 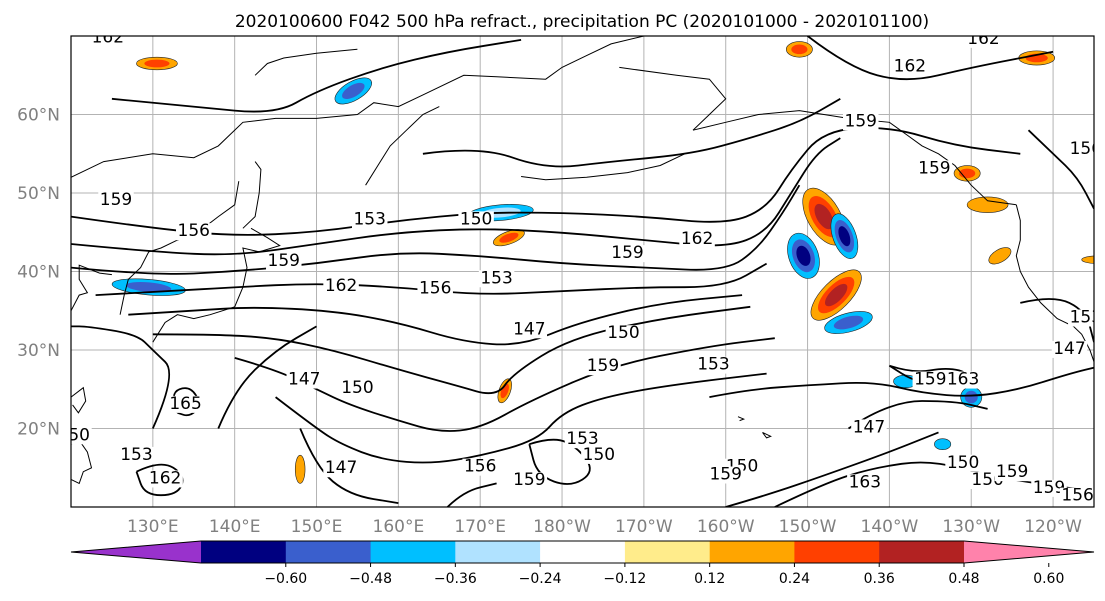 I want to click on colorbar-tick-label-3: −0.24, so click(x=540, y=579).